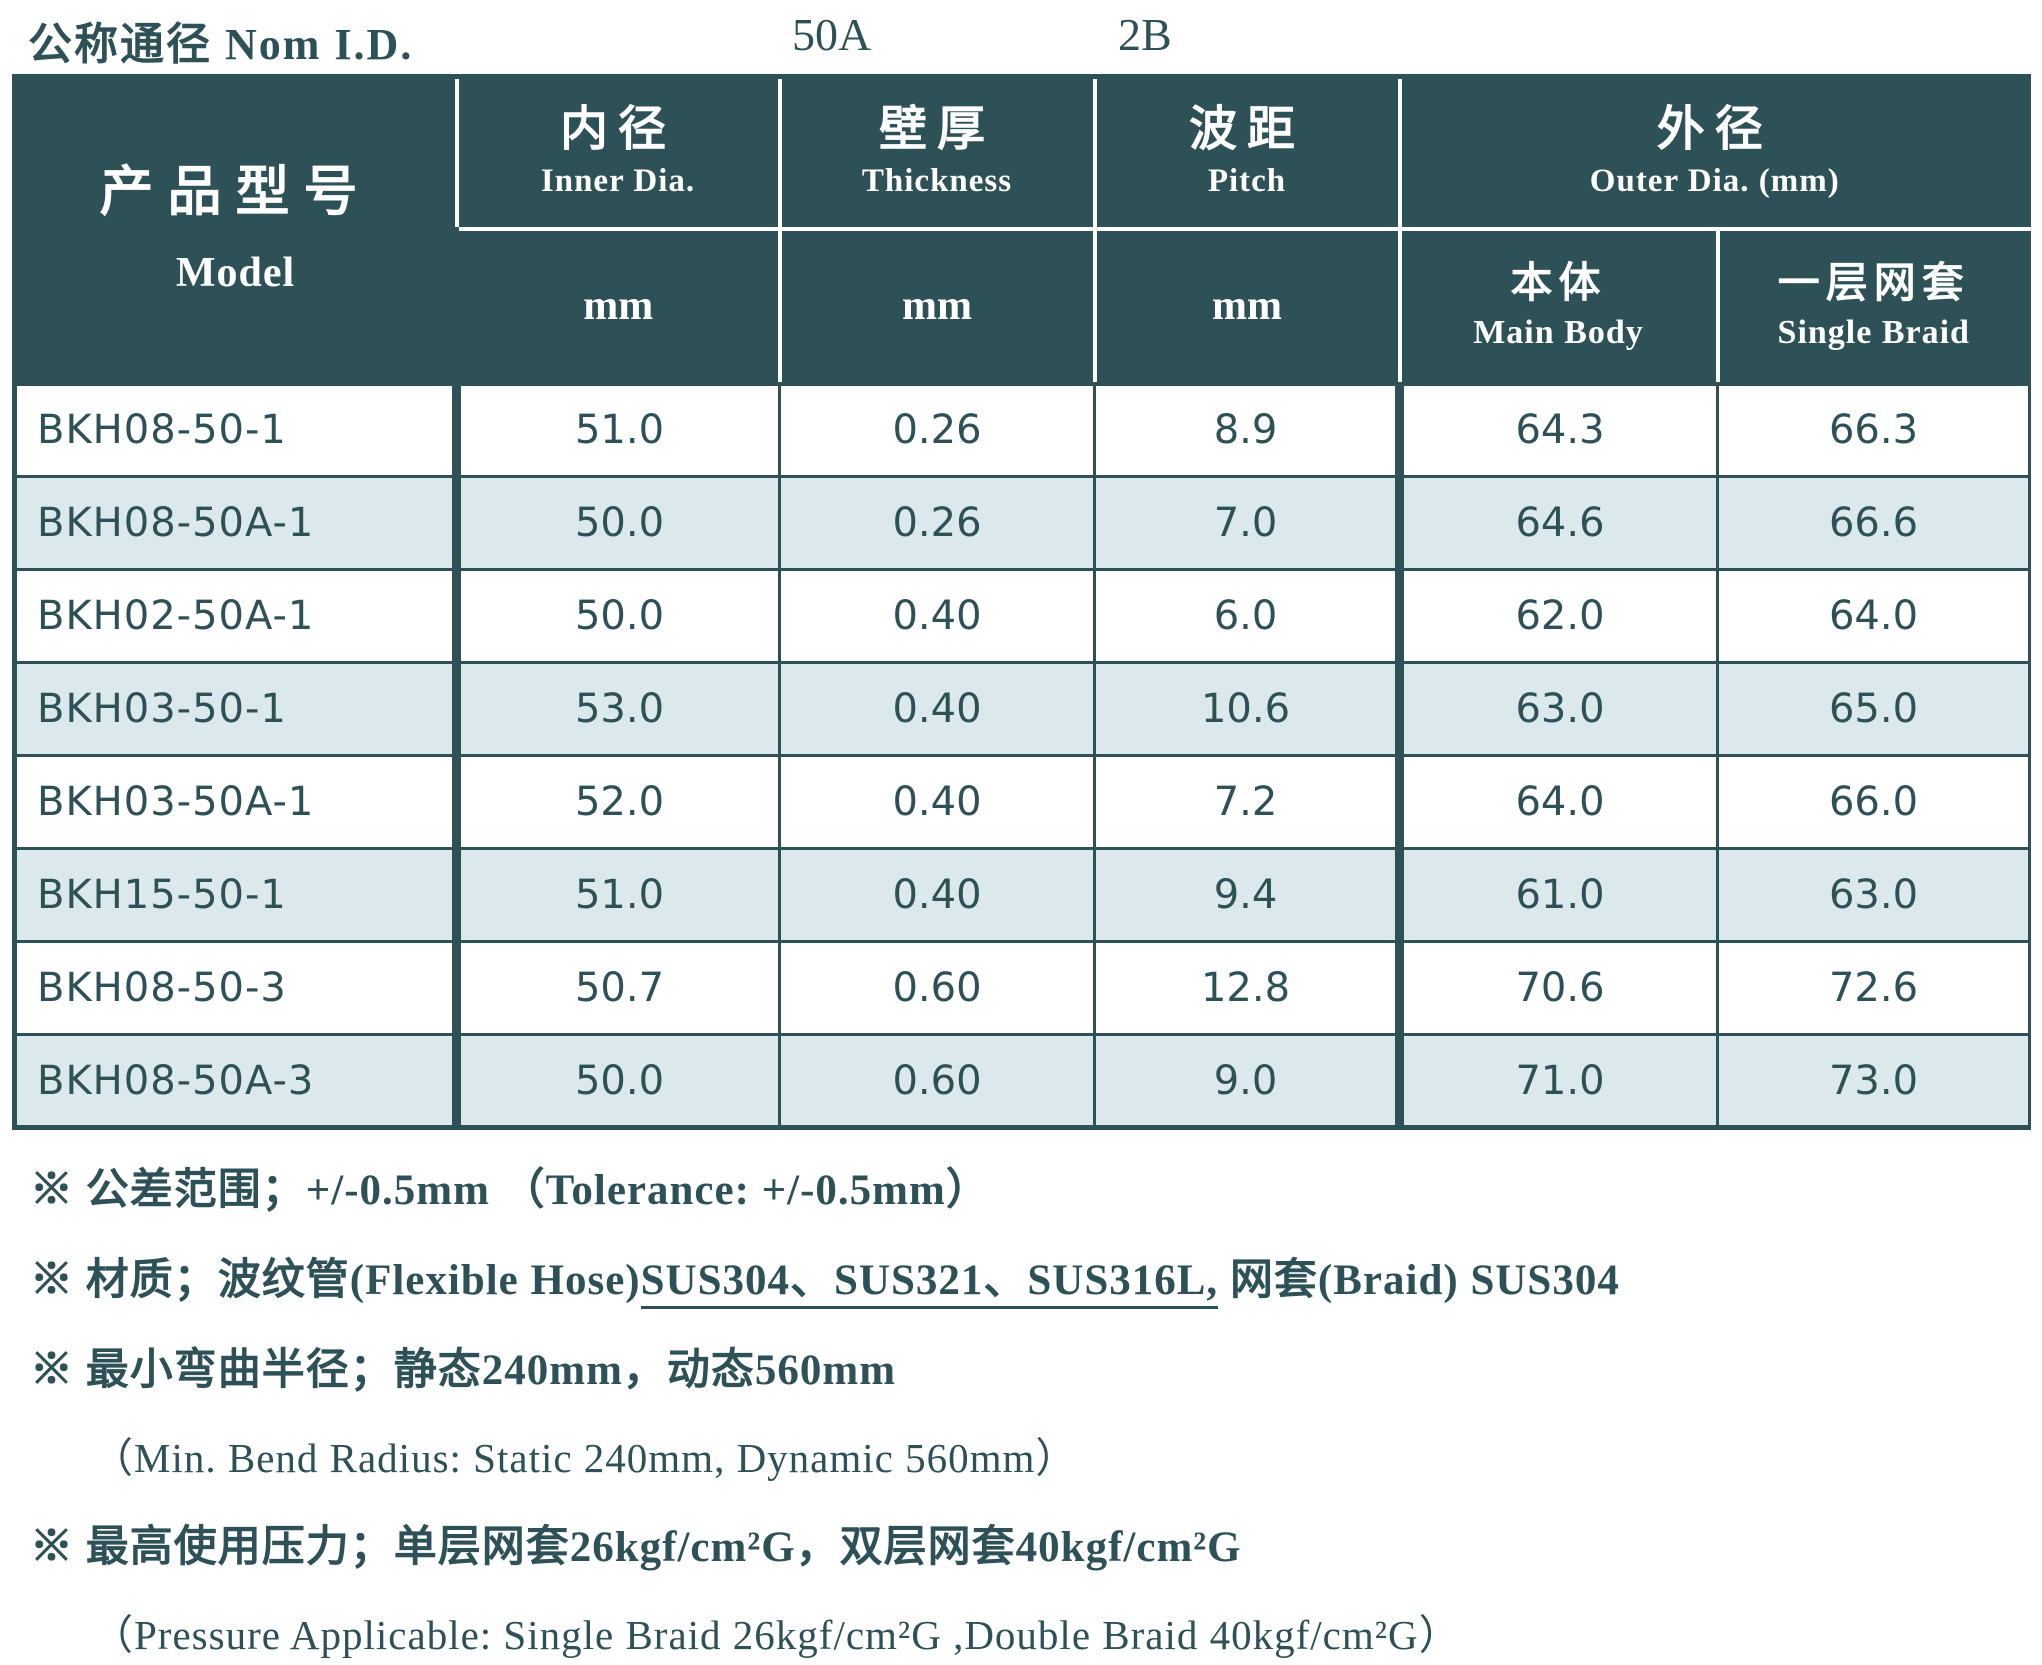 This screenshot has width=2042, height=1665. I want to click on cell-inner-dia: 53.0, so click(618, 709).